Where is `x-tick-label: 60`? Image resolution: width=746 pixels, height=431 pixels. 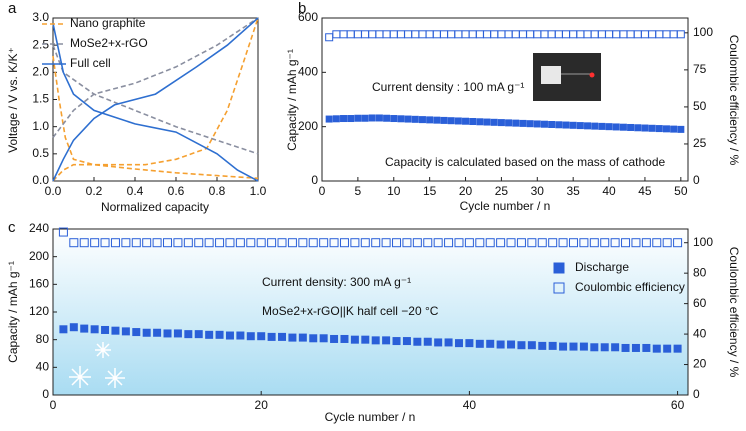 x-tick-label: 60 is located at coordinates (678, 405).